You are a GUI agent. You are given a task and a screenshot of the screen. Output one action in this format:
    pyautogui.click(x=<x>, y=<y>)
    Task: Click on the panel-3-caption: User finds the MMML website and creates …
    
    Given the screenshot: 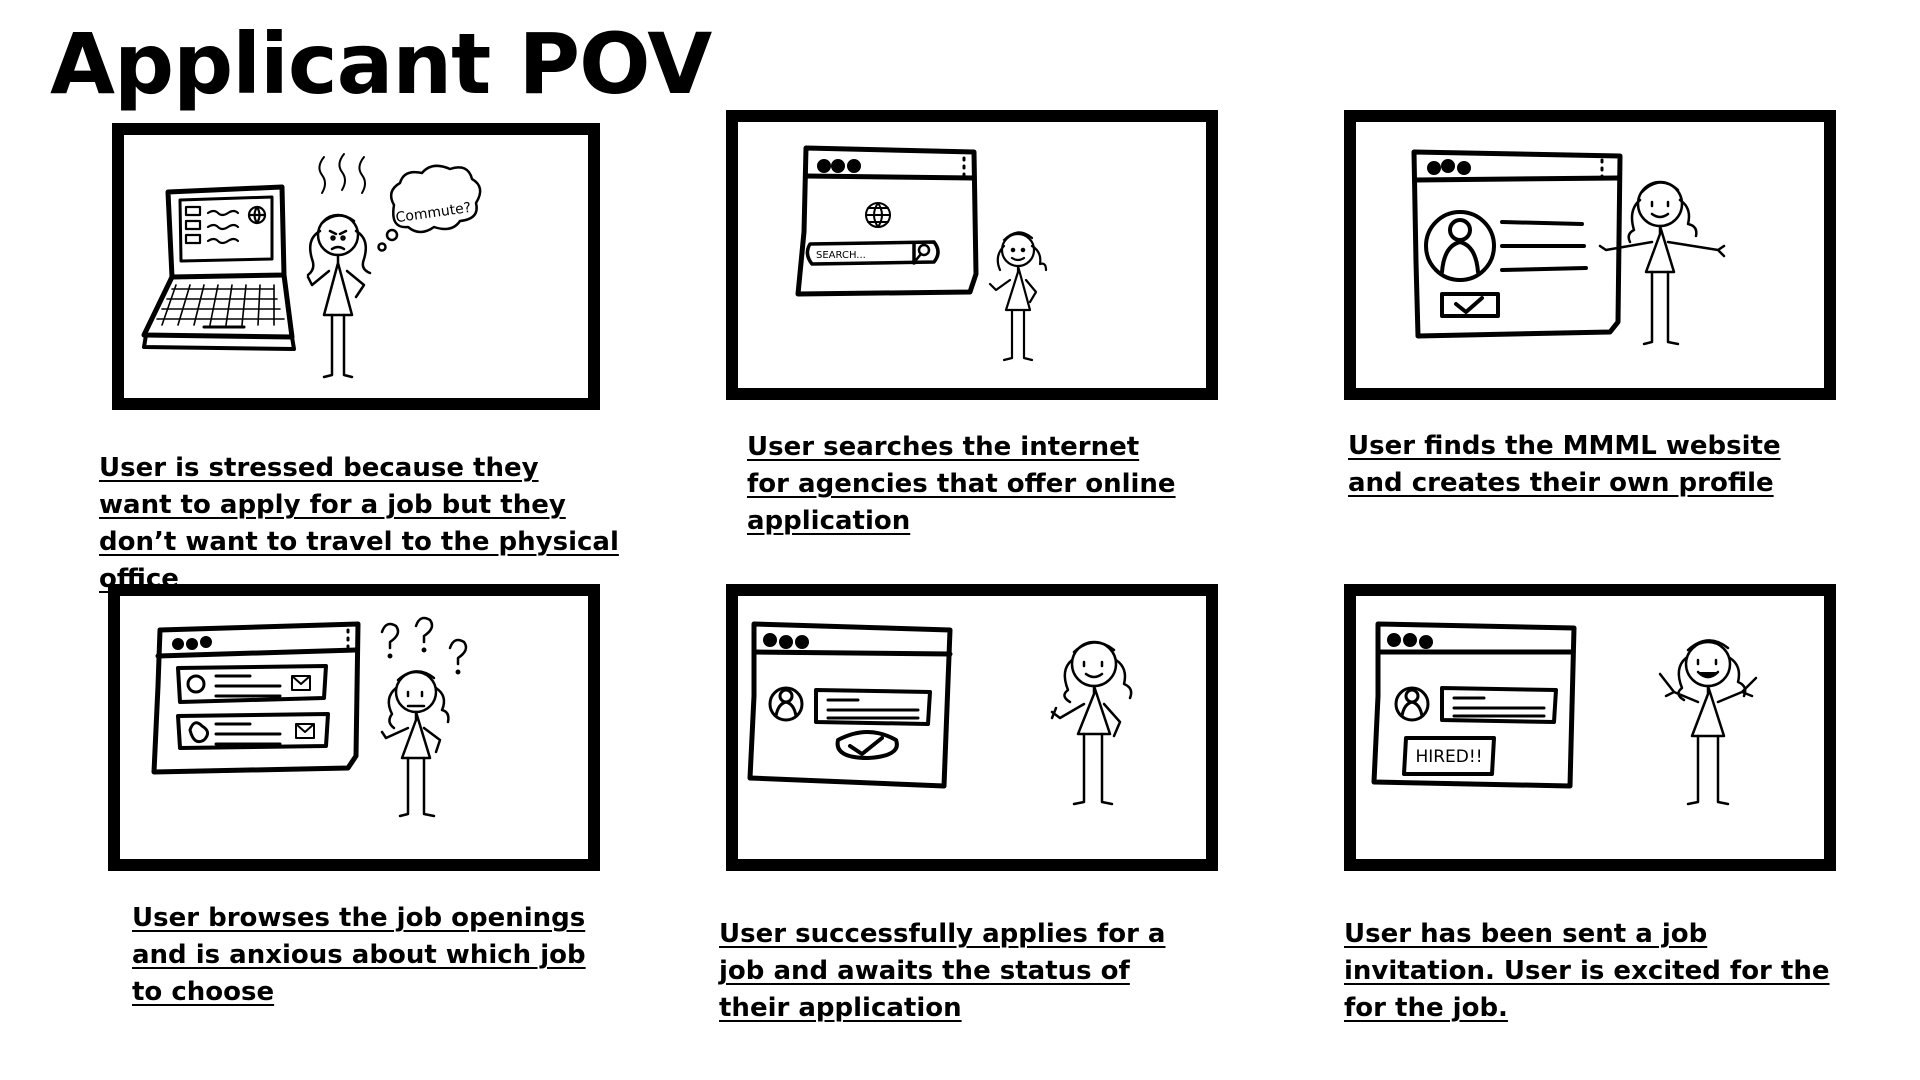 What is the action you would take?
    pyautogui.click(x=1564, y=464)
    